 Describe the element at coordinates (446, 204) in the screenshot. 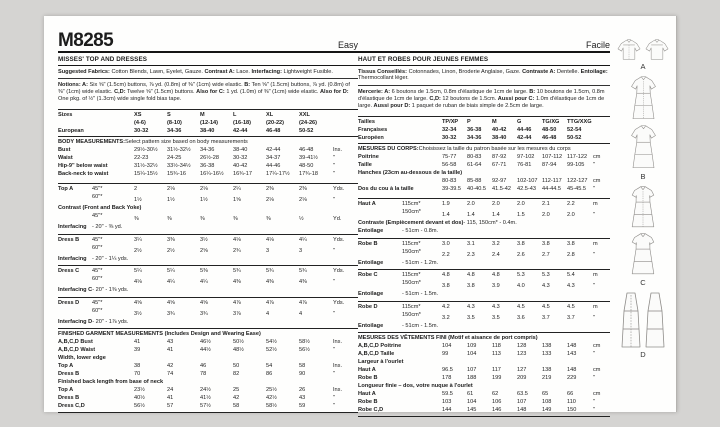

I see `cell-tpxp: 1.9` at that location.